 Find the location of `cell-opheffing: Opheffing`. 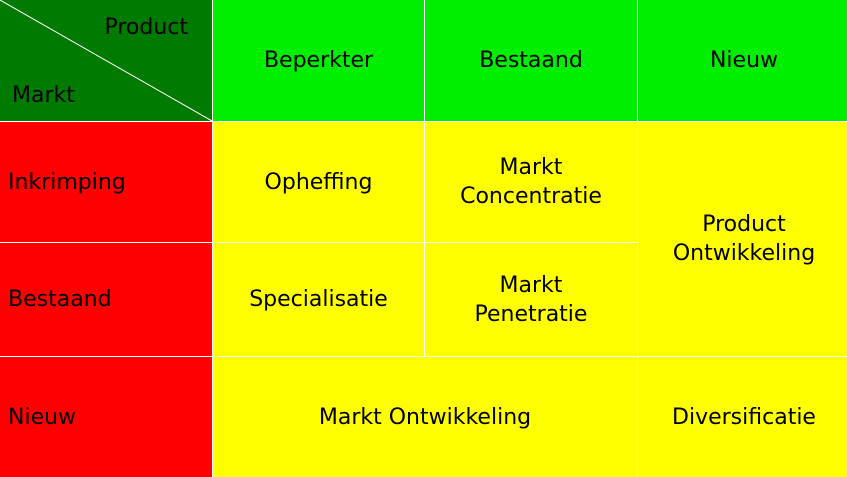

cell-opheffing: Opheffing is located at coordinates (318, 182).